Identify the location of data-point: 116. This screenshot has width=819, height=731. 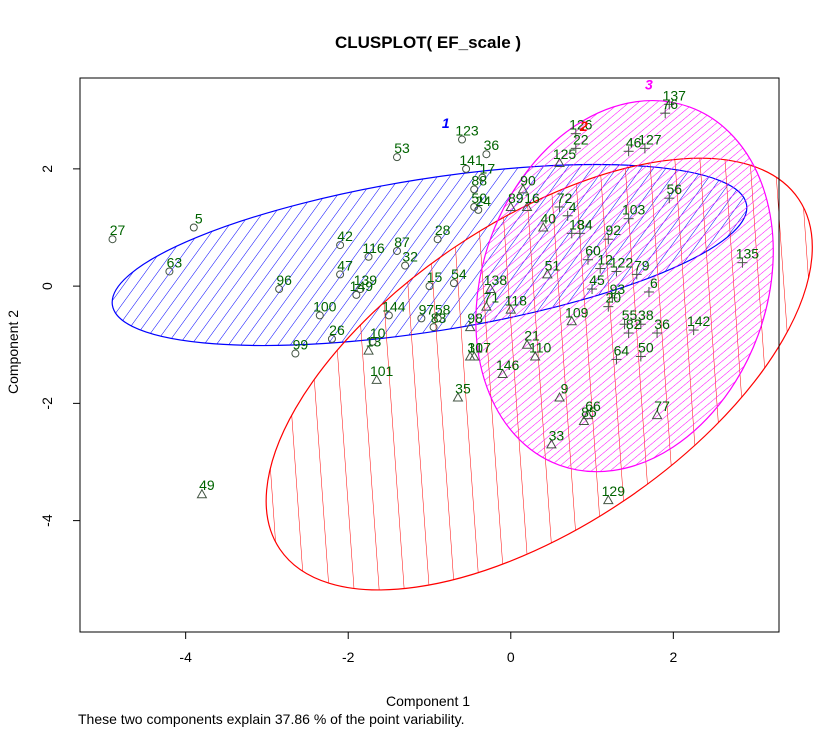
(373, 250).